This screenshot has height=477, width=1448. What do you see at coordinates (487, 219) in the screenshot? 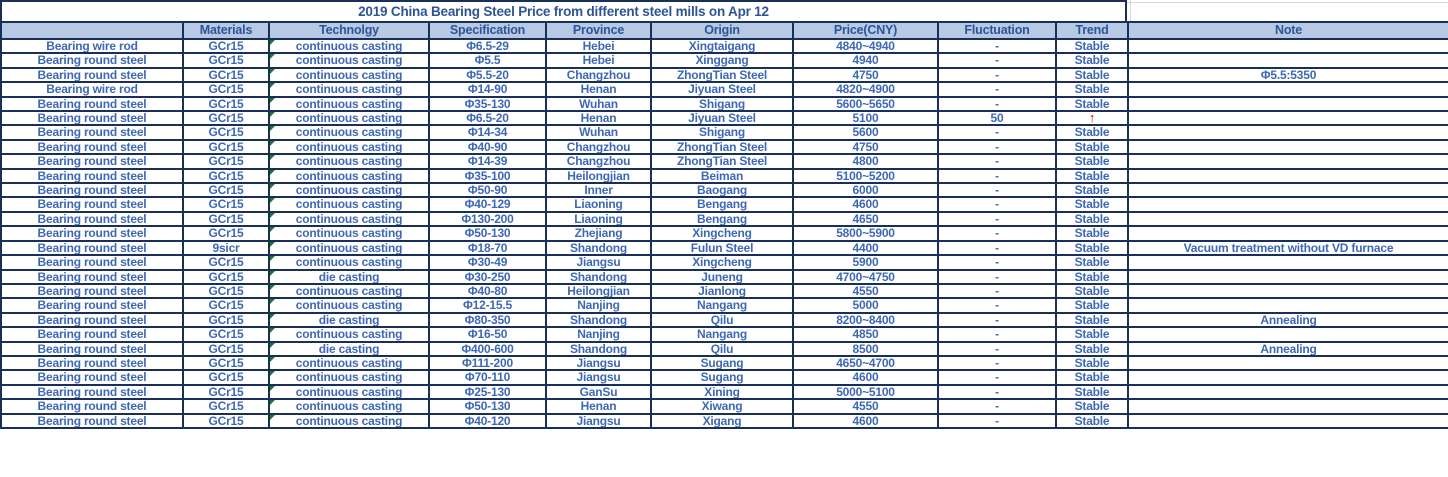
I see `cell-specification: Φ130-200` at bounding box center [487, 219].